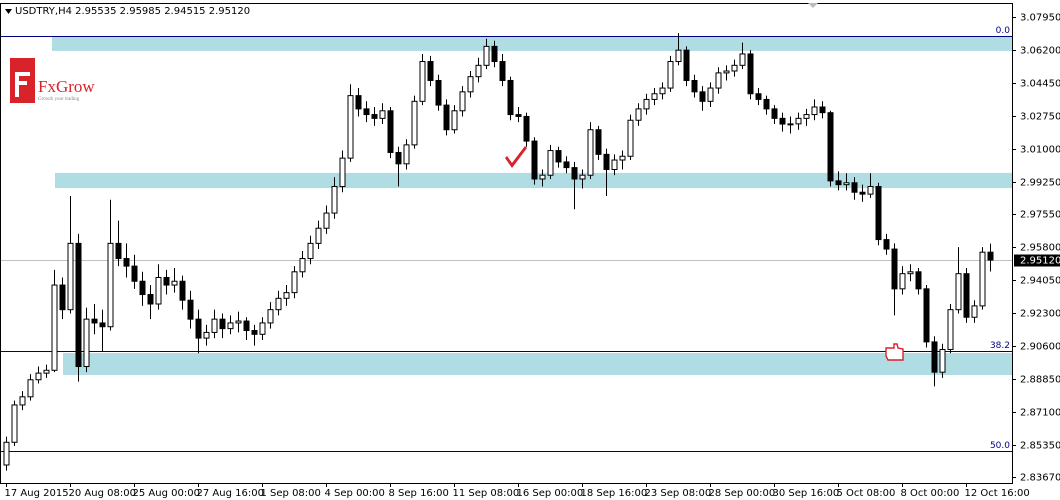 The height and width of the screenshot is (500, 1060). I want to click on x-tick-label: 18 Sep 16:00, so click(614, 493).